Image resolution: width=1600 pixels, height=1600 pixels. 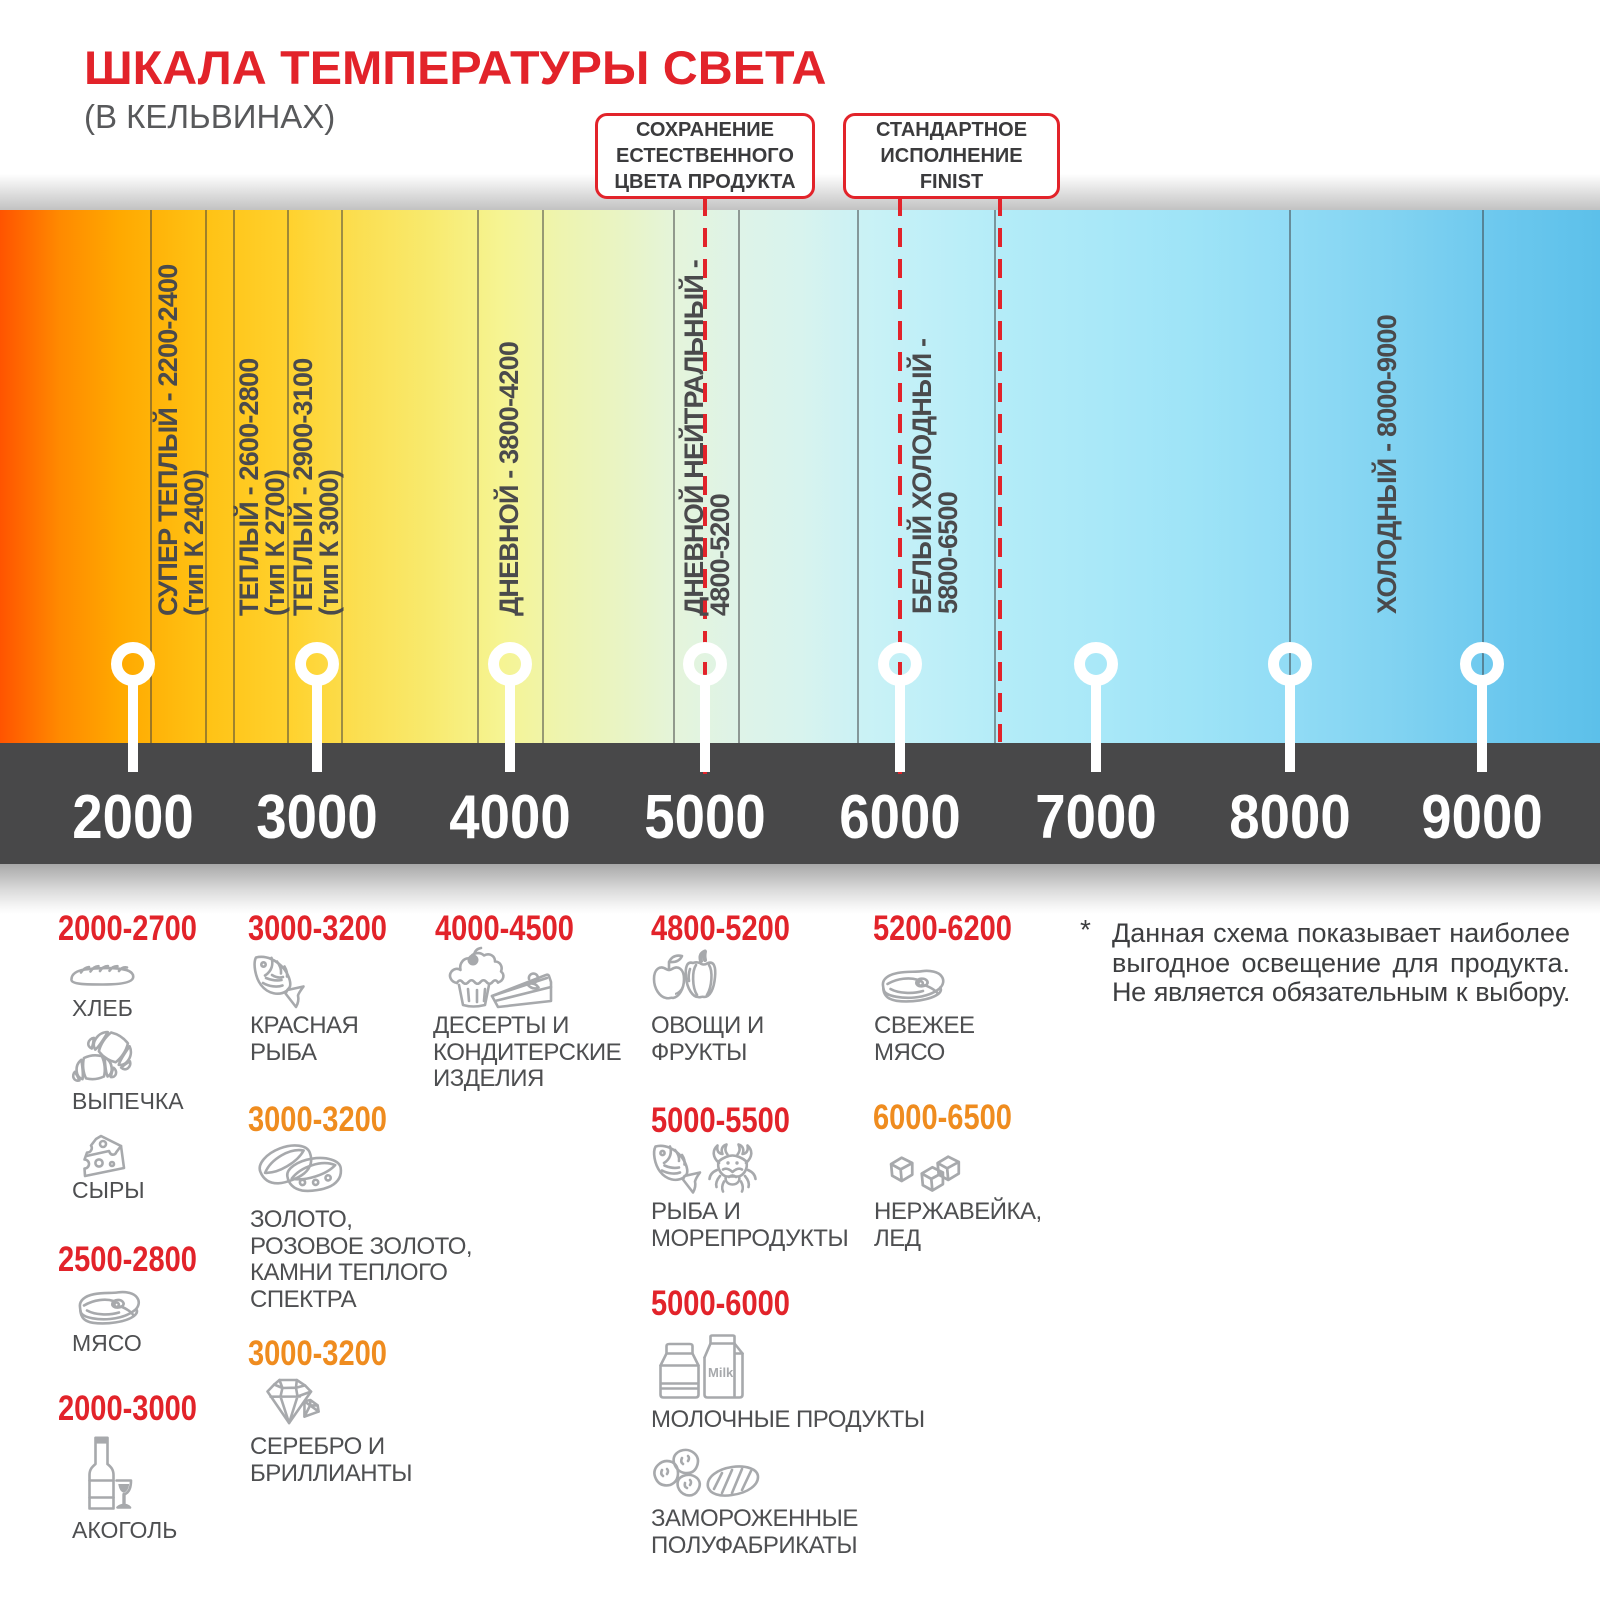 I want to click on svg-text: Milk, so click(x=721, y=1372).